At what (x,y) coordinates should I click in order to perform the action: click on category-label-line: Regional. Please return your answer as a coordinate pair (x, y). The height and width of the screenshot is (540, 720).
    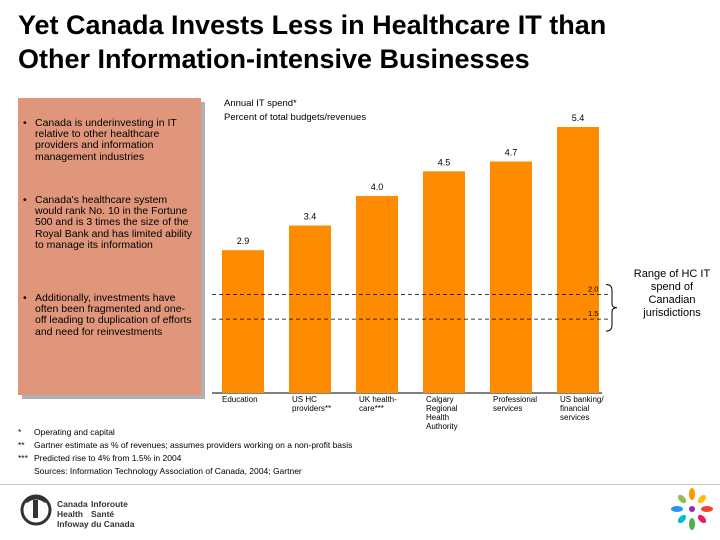
    Looking at the image, I should click on (442, 408).